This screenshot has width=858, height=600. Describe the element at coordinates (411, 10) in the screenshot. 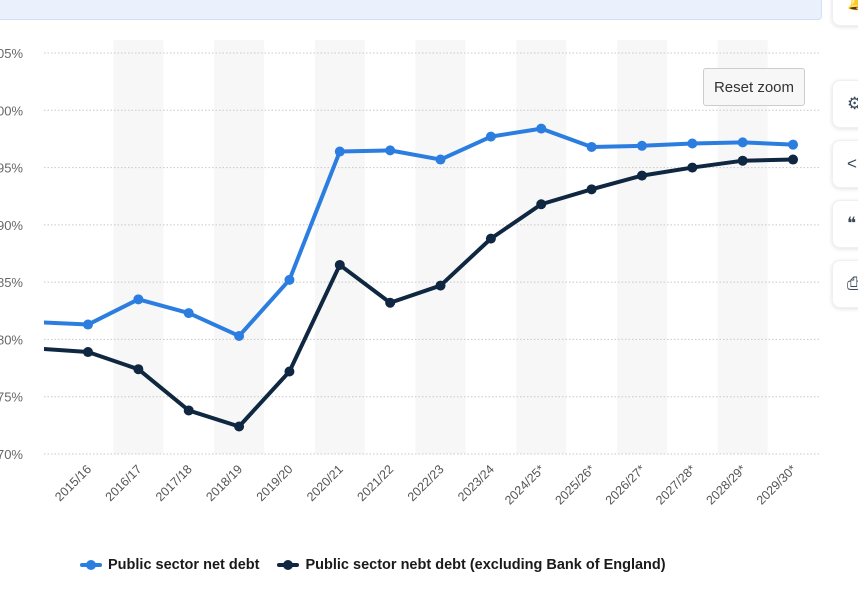

I see `top-info-bar` at that location.